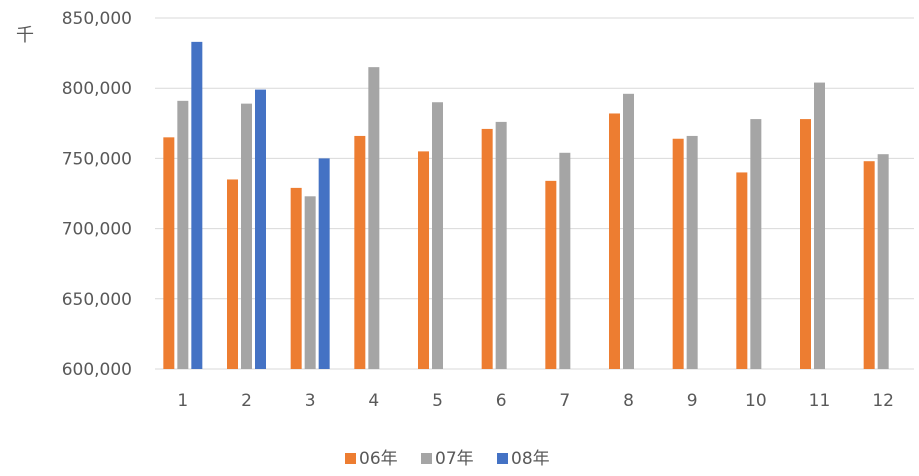  What do you see at coordinates (378, 459) in the screenshot?
I see `legend-label: 06年` at bounding box center [378, 459].